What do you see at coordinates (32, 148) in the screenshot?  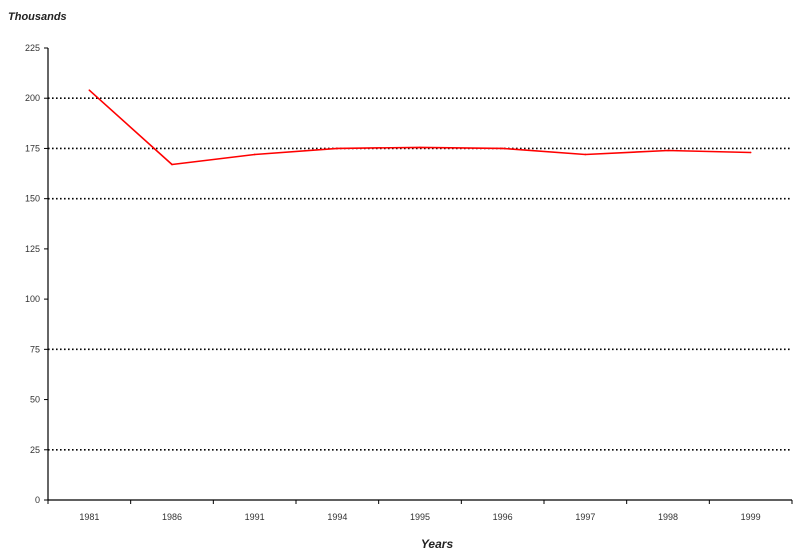 I see `y-tick-label: 175` at bounding box center [32, 148].